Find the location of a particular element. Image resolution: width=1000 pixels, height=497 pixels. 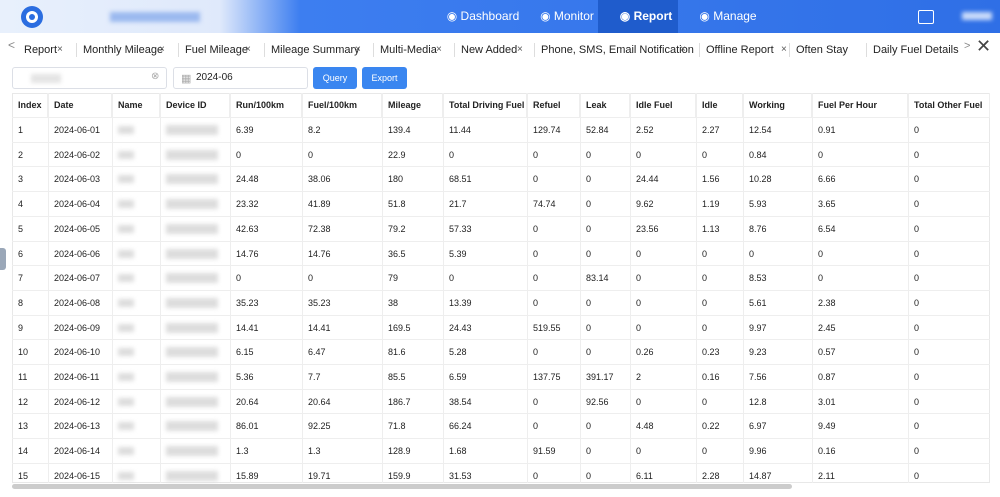

column-header: Refuel is located at coordinates (553, 105).